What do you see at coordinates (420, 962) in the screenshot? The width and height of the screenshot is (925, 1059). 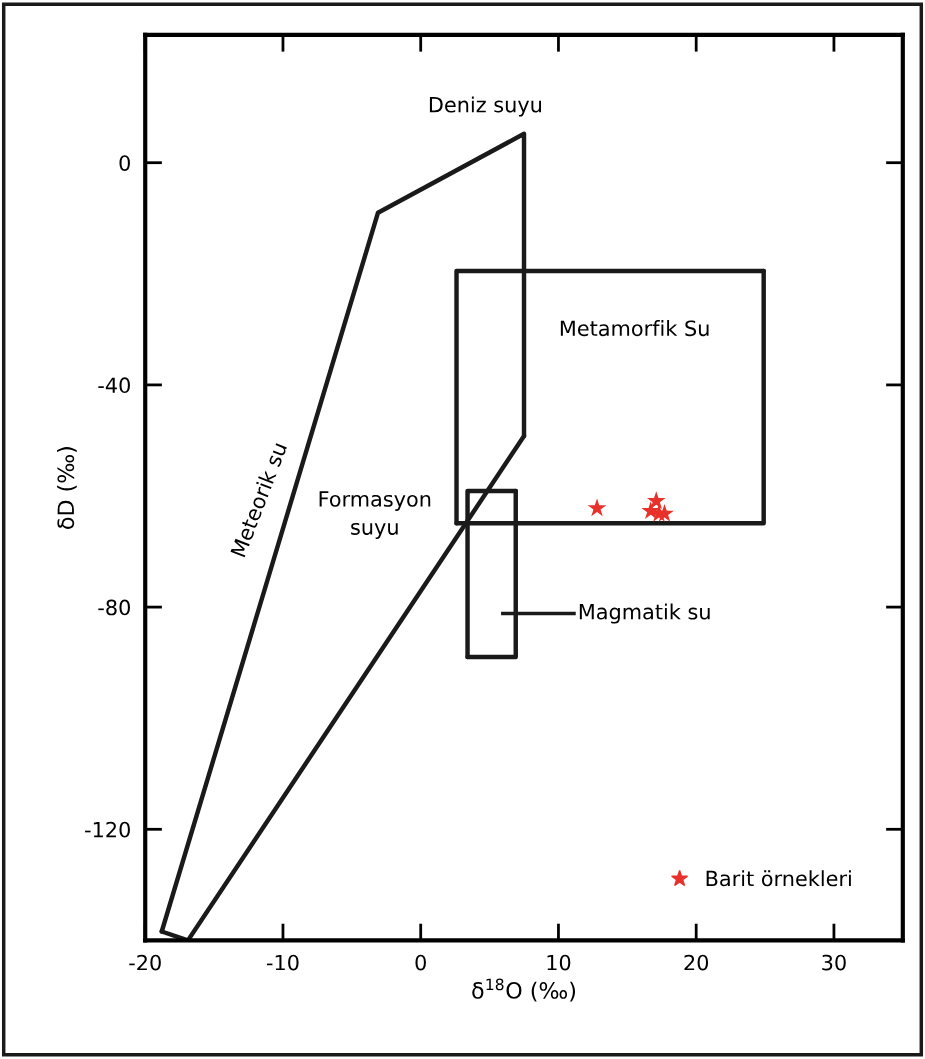 I see `x-tick-label: 0` at bounding box center [420, 962].